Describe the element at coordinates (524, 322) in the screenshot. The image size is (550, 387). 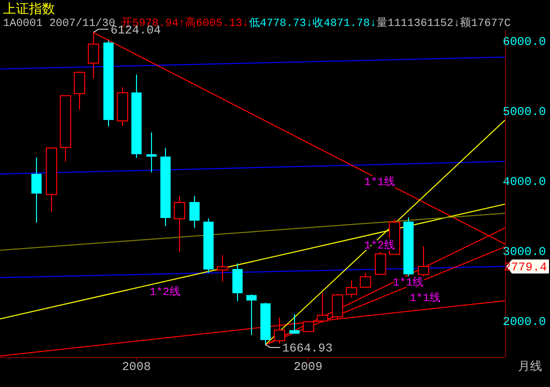
I see `y-tick-label: 2000.0` at that location.